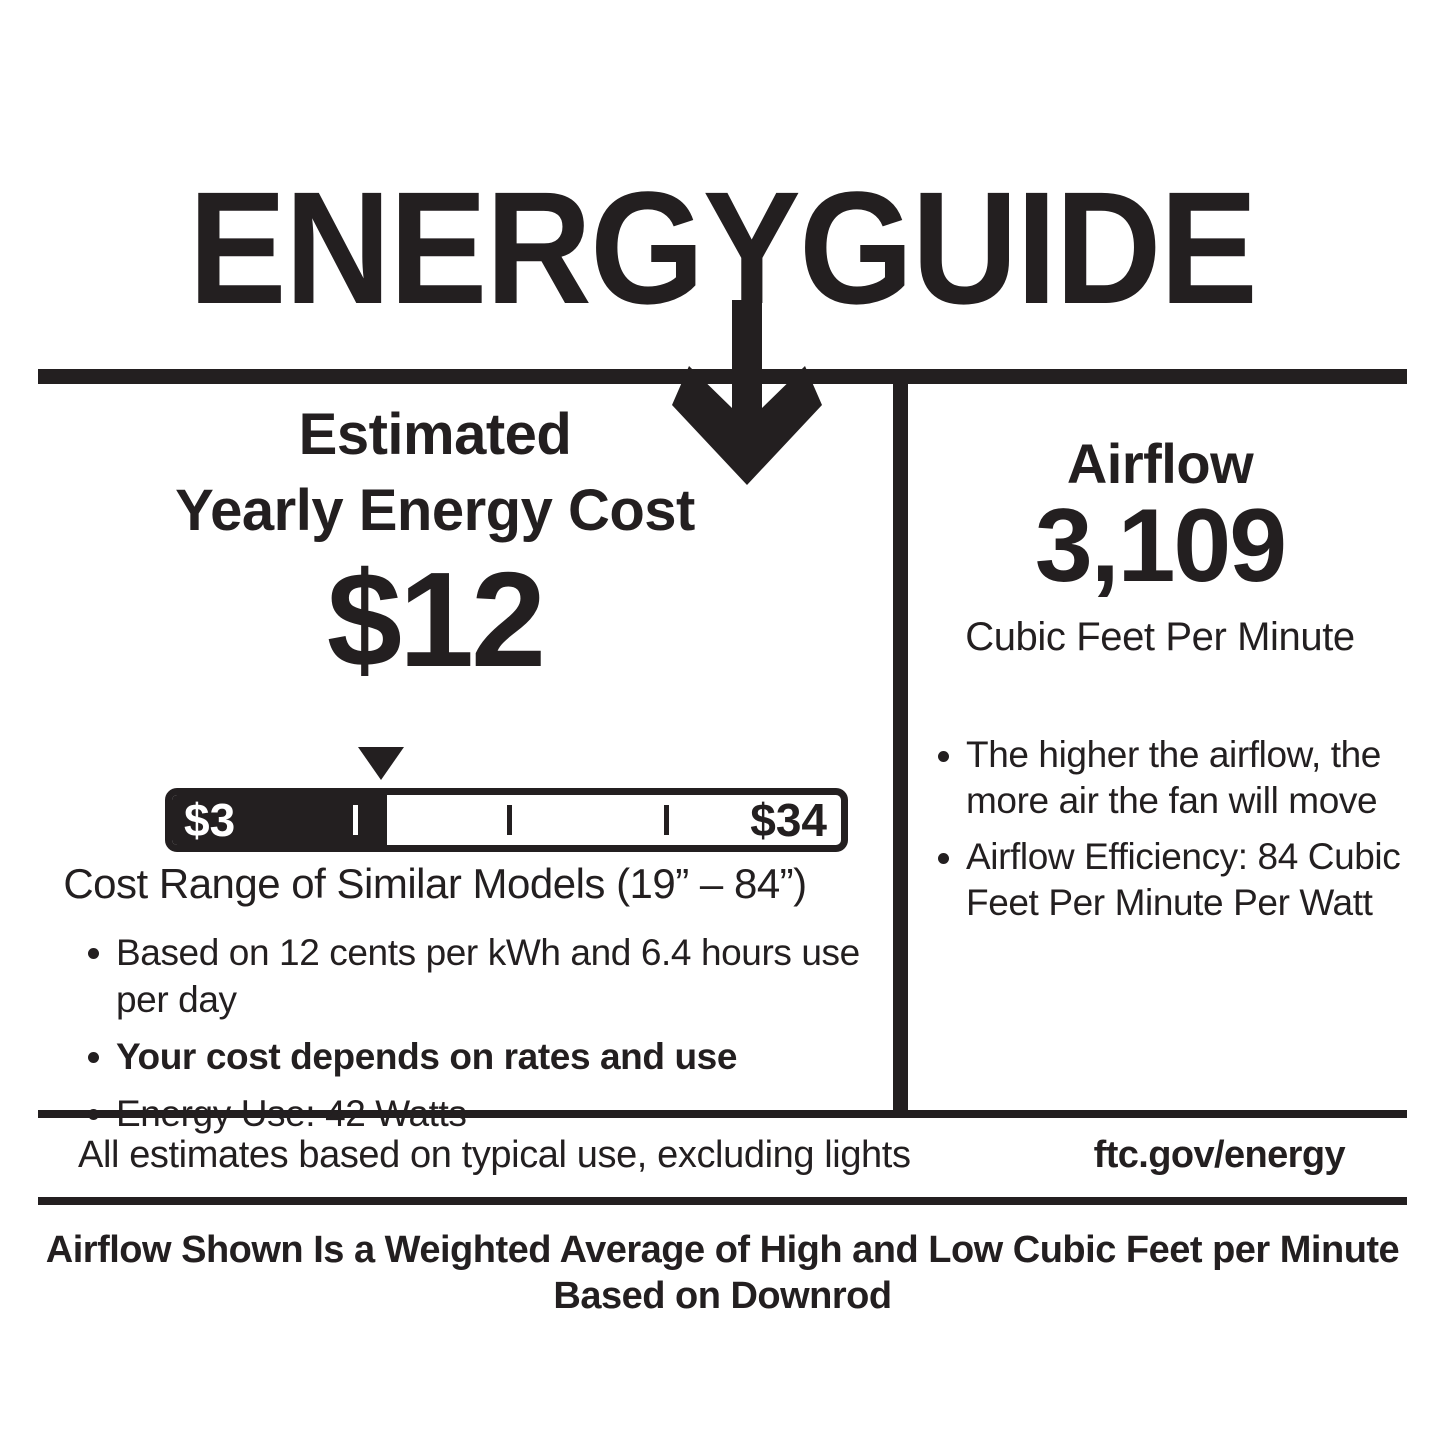 Image resolution: width=1445 pixels, height=1445 pixels. I want to click on list-item-label: Energy Use: 42 Watts, so click(291, 1113).